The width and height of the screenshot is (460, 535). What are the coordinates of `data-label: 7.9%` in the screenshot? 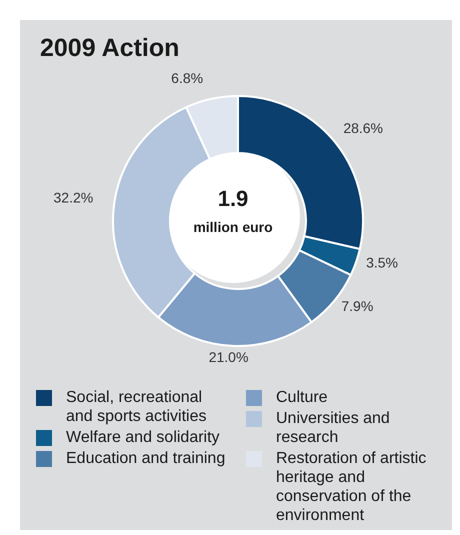 It's located at (357, 306).